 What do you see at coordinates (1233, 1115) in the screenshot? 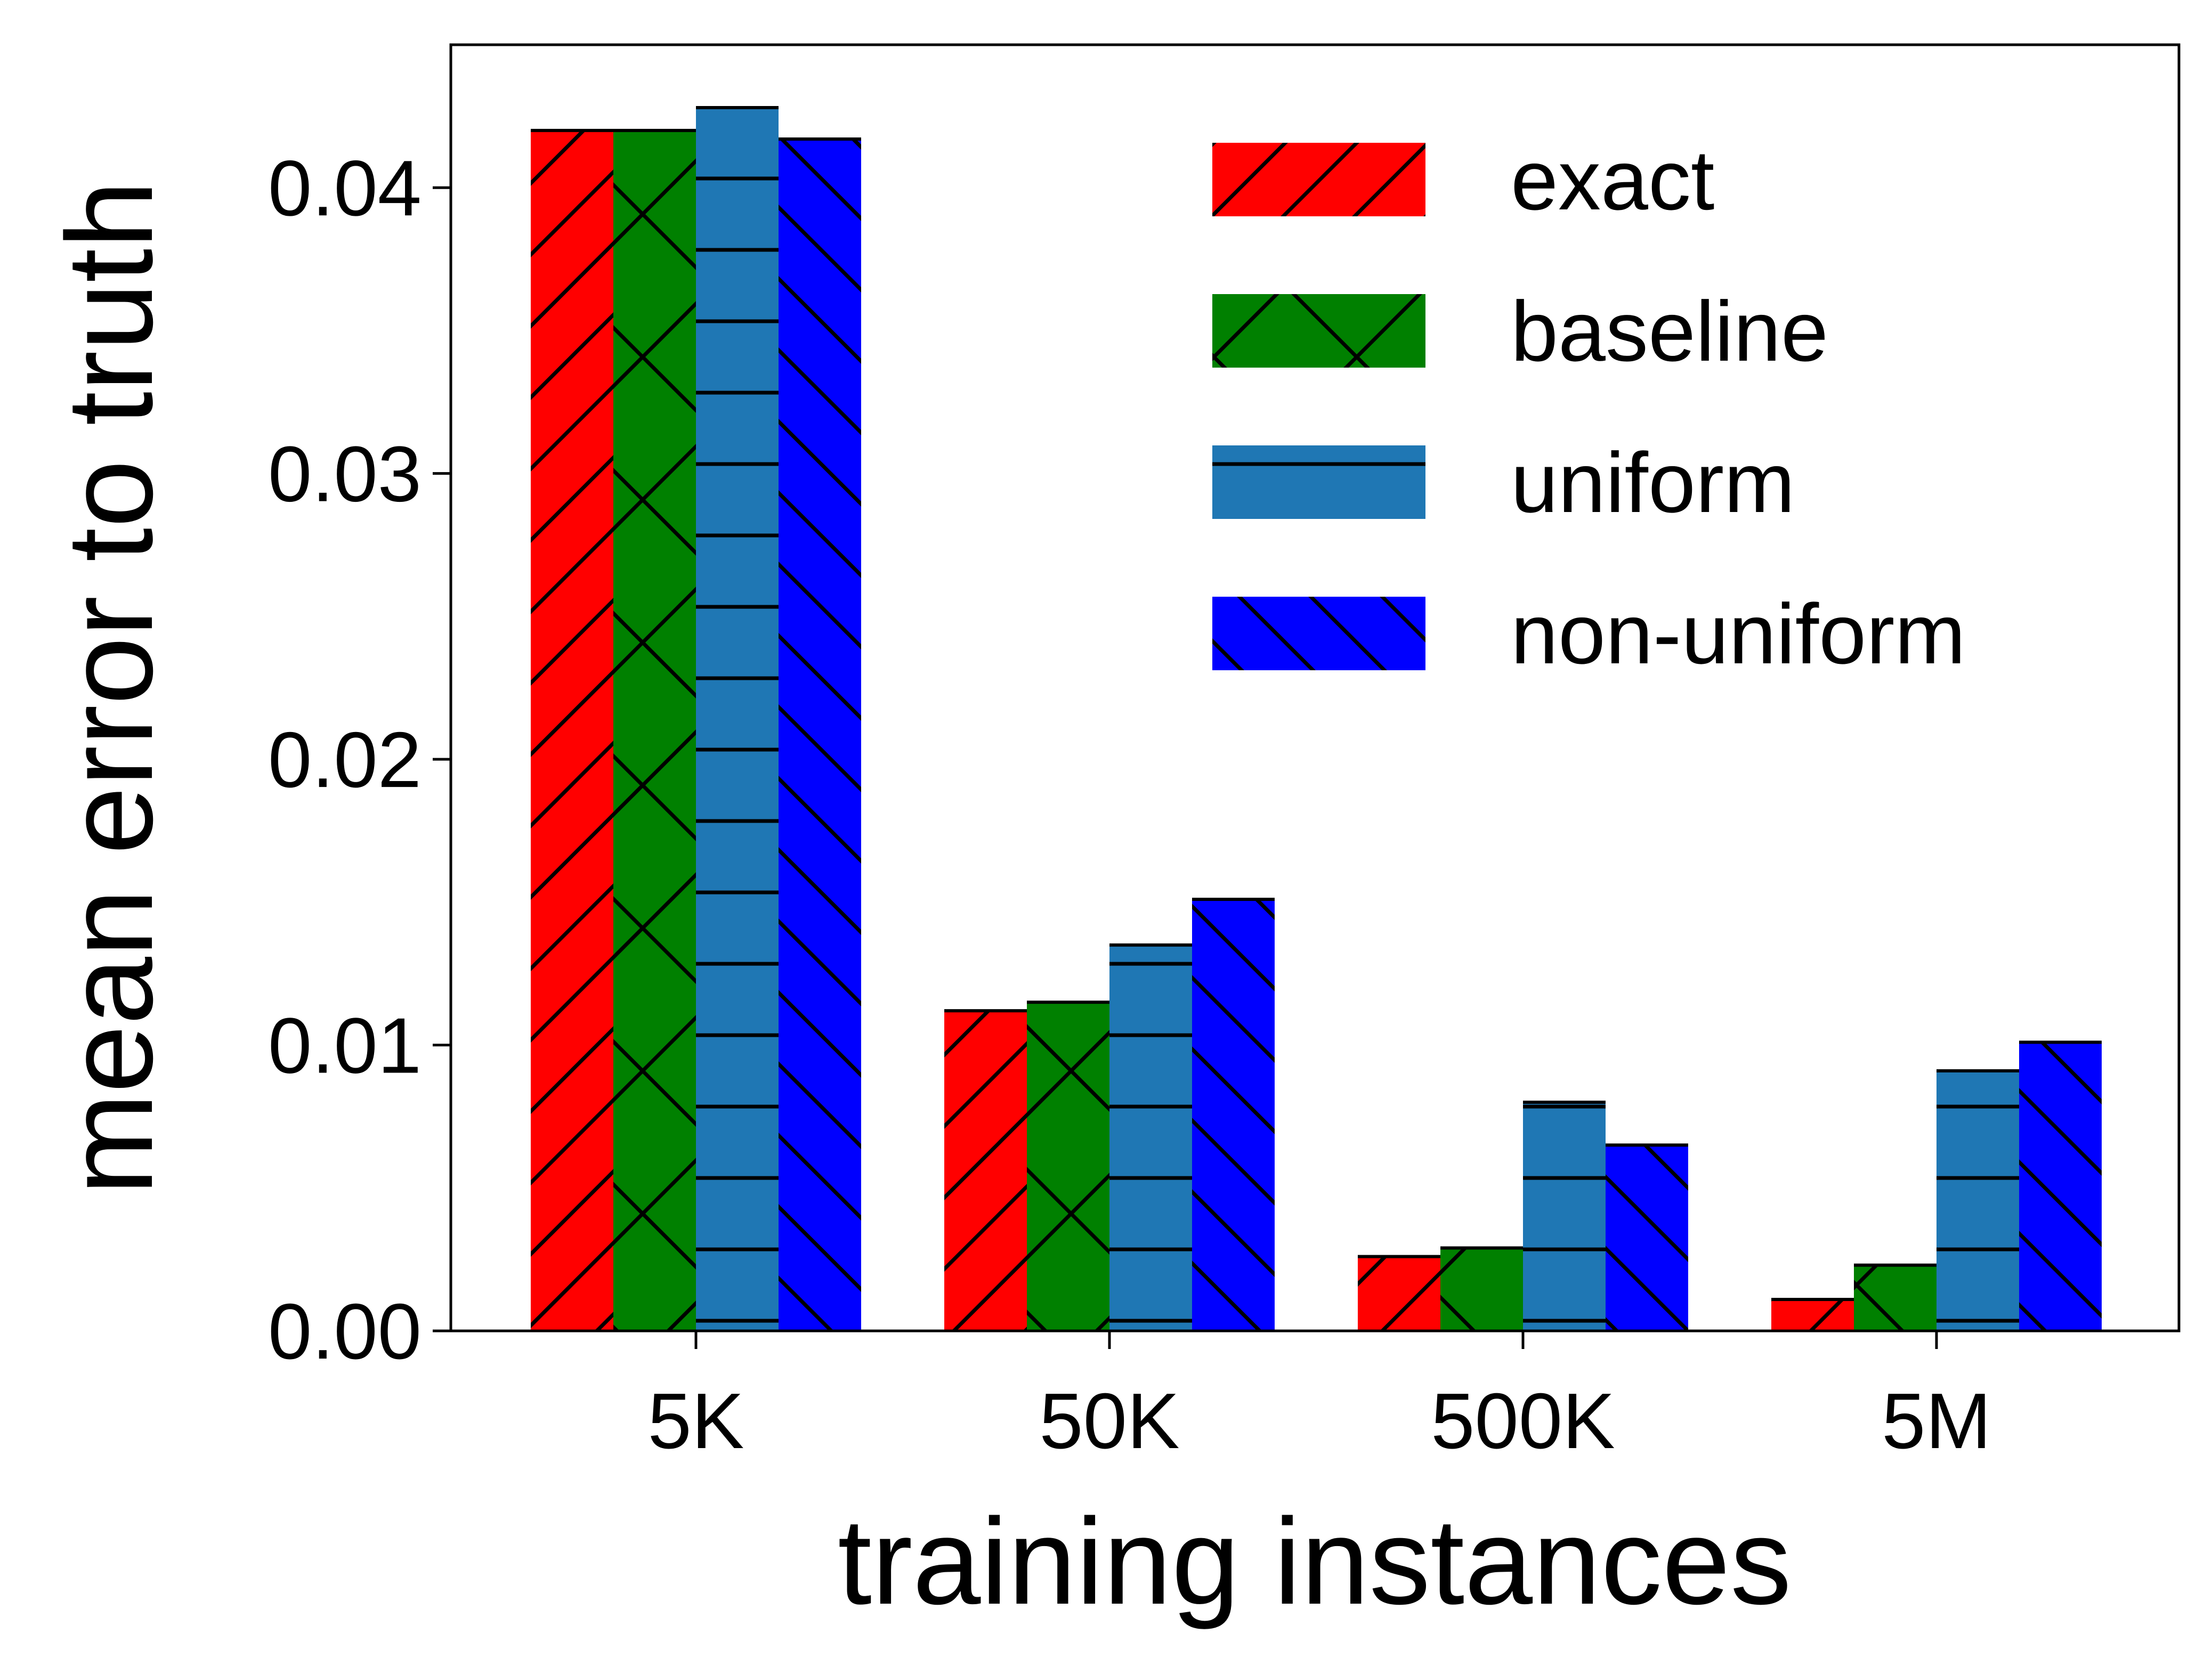
I see `bar-hatch-non-uniform-50K` at bounding box center [1233, 1115].